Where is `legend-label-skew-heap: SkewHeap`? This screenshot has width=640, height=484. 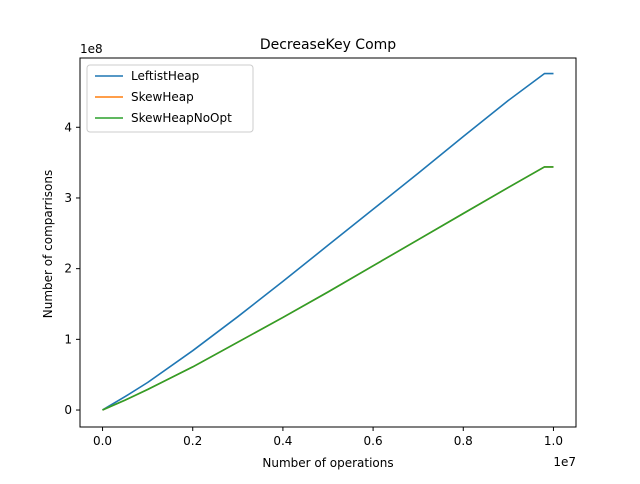
legend-label-skew-heap: SkewHeap is located at coordinates (162, 97).